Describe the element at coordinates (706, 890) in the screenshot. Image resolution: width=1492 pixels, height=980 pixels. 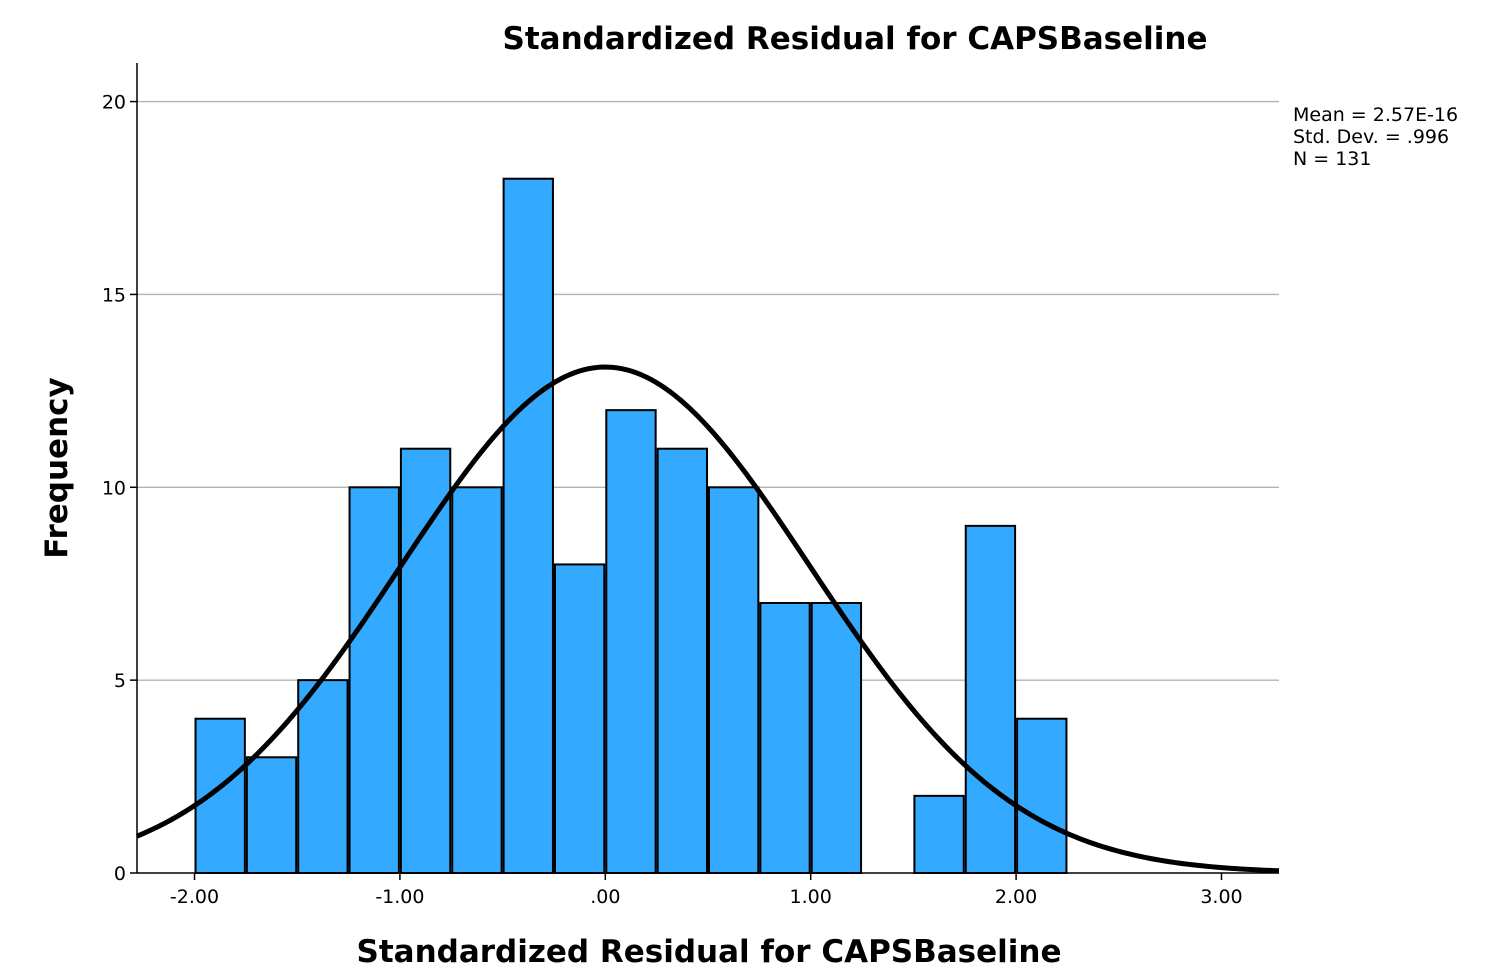
I see `x-axis-ticks: -2.00 -1.00 .00 1.00 2.00 3.00` at that location.